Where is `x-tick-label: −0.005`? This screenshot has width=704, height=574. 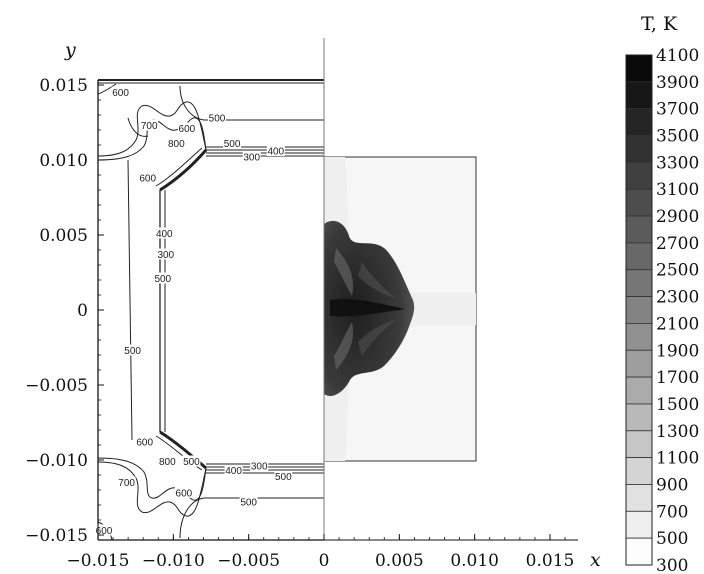
x-tick-label: −0.005 is located at coordinates (248, 561).